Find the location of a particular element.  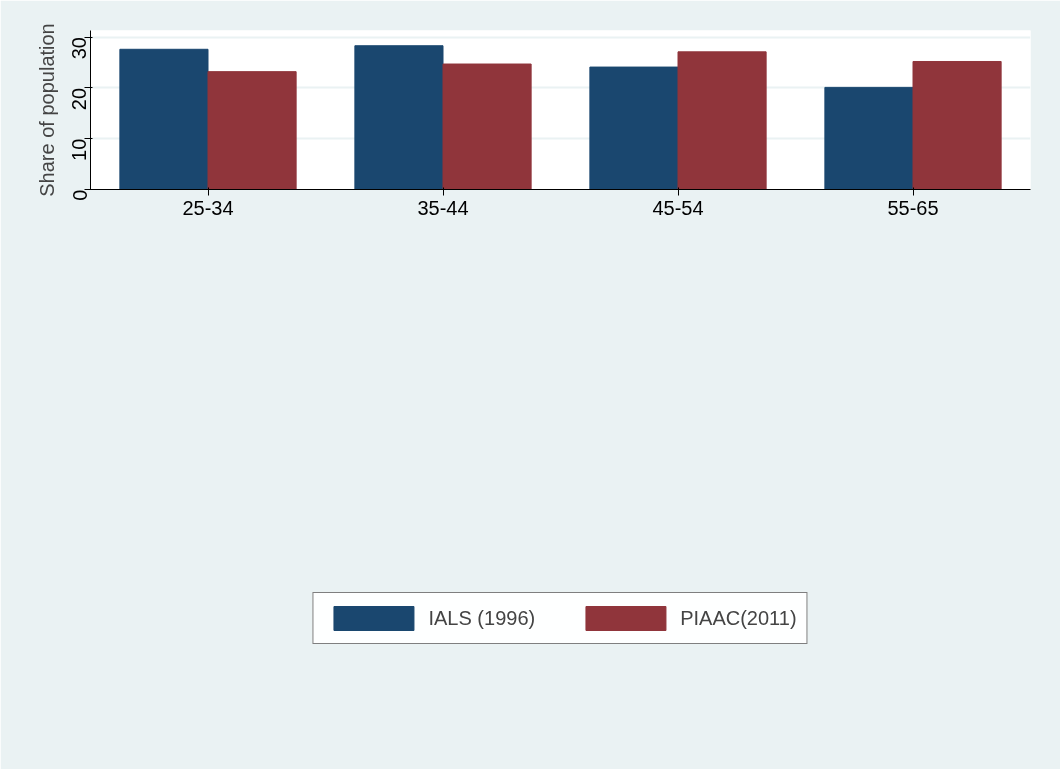

y-tick-label: 0 is located at coordinates (79, 195).